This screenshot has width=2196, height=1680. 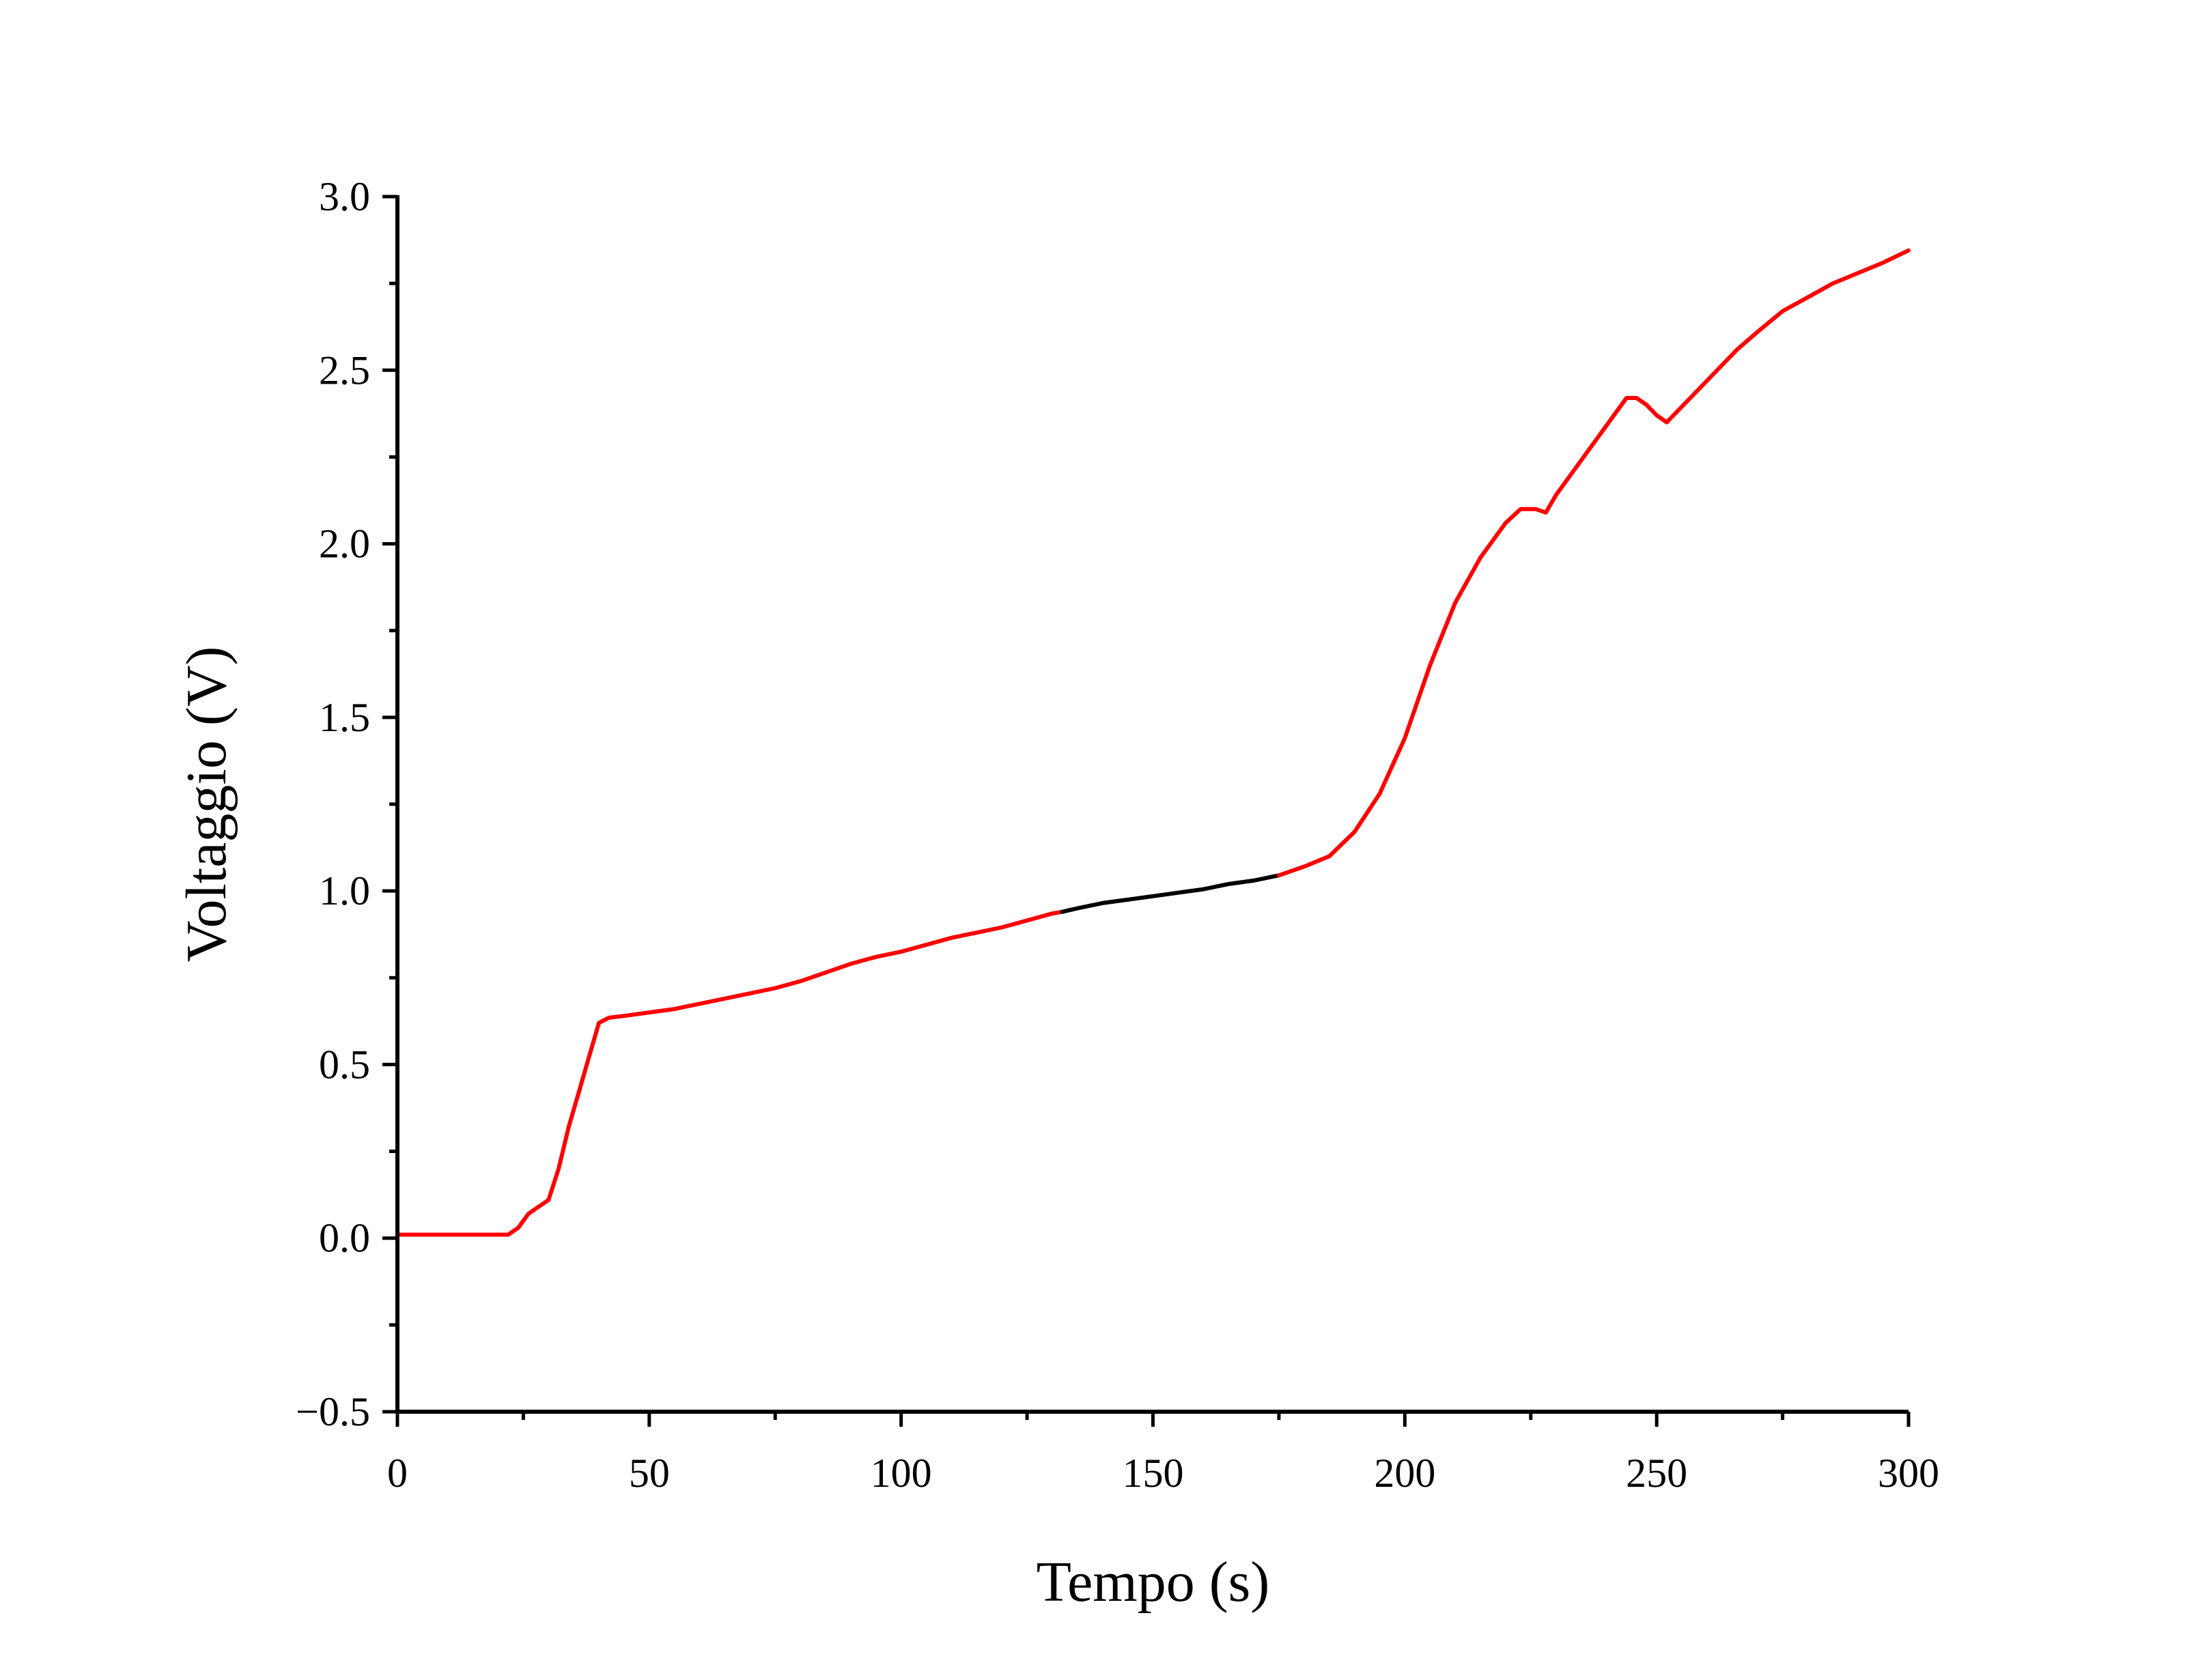 What do you see at coordinates (1657, 1473) in the screenshot?
I see `x-tick-label: 250` at bounding box center [1657, 1473].